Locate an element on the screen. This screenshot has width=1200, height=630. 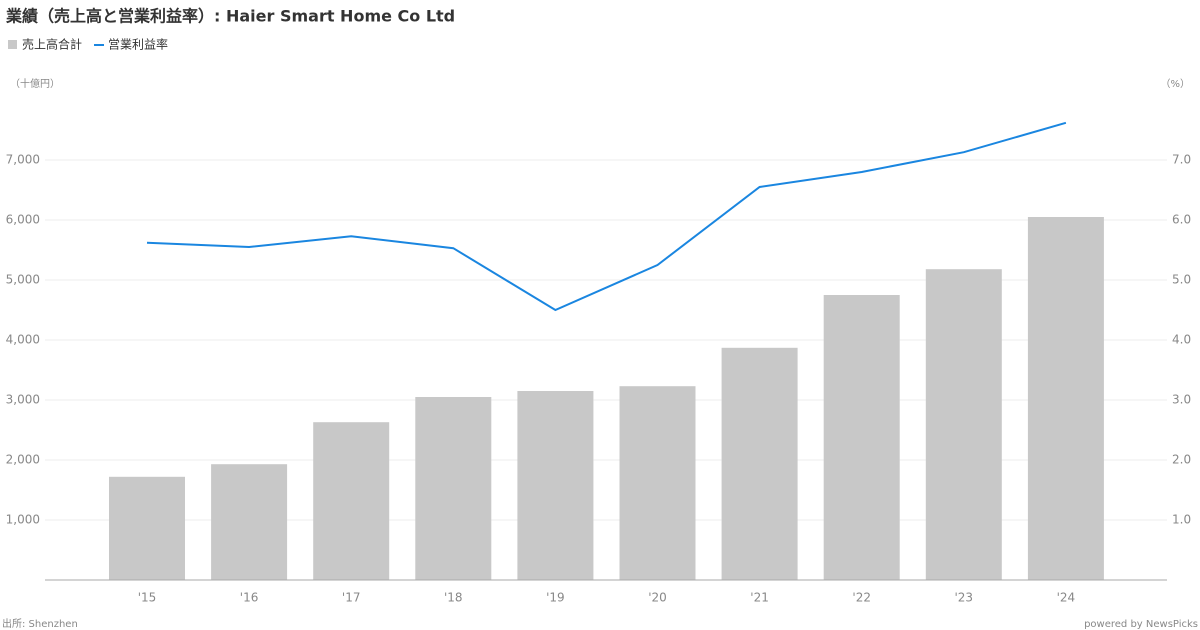
credit: powered by NewsPicks is located at coordinates (1141, 624).